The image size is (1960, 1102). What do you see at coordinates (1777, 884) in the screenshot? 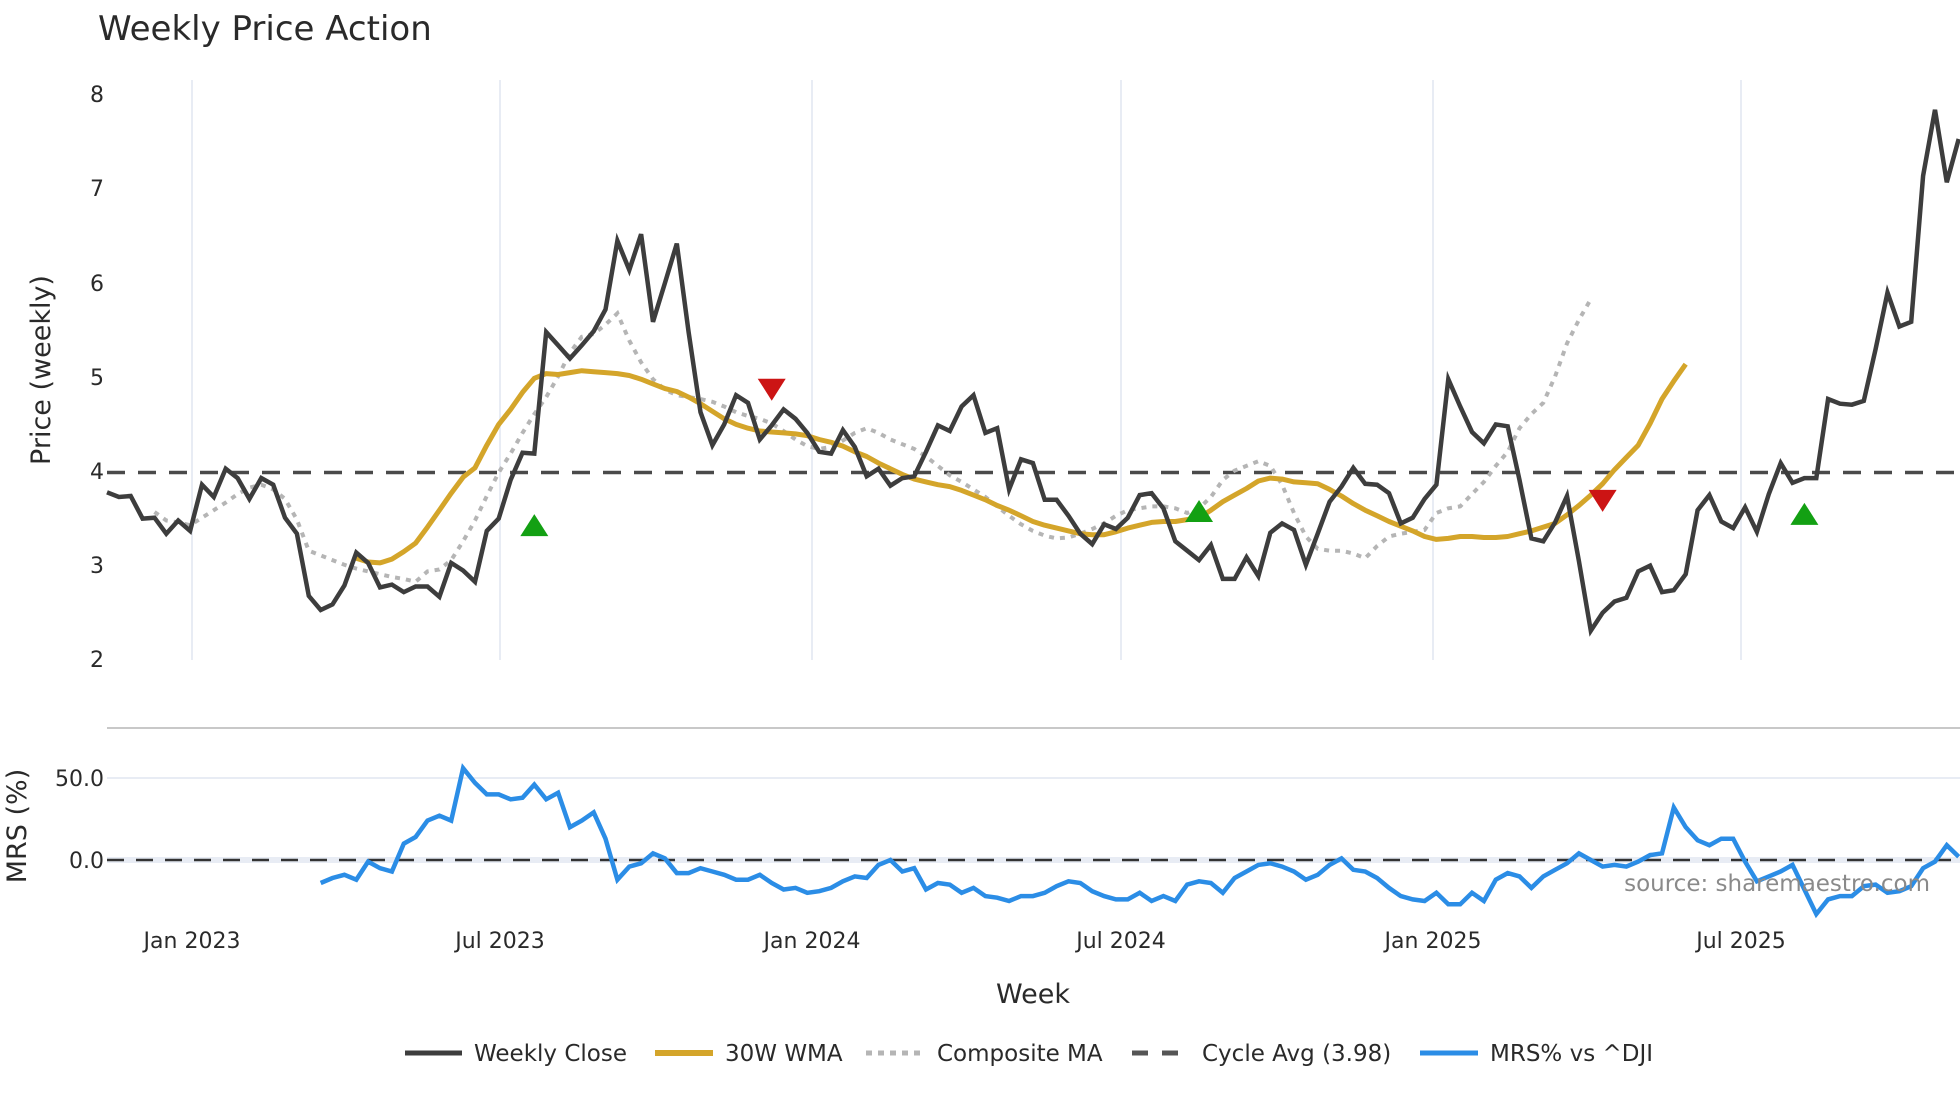
I see `source-watermark: source: sharemaestro.com` at bounding box center [1777, 884].